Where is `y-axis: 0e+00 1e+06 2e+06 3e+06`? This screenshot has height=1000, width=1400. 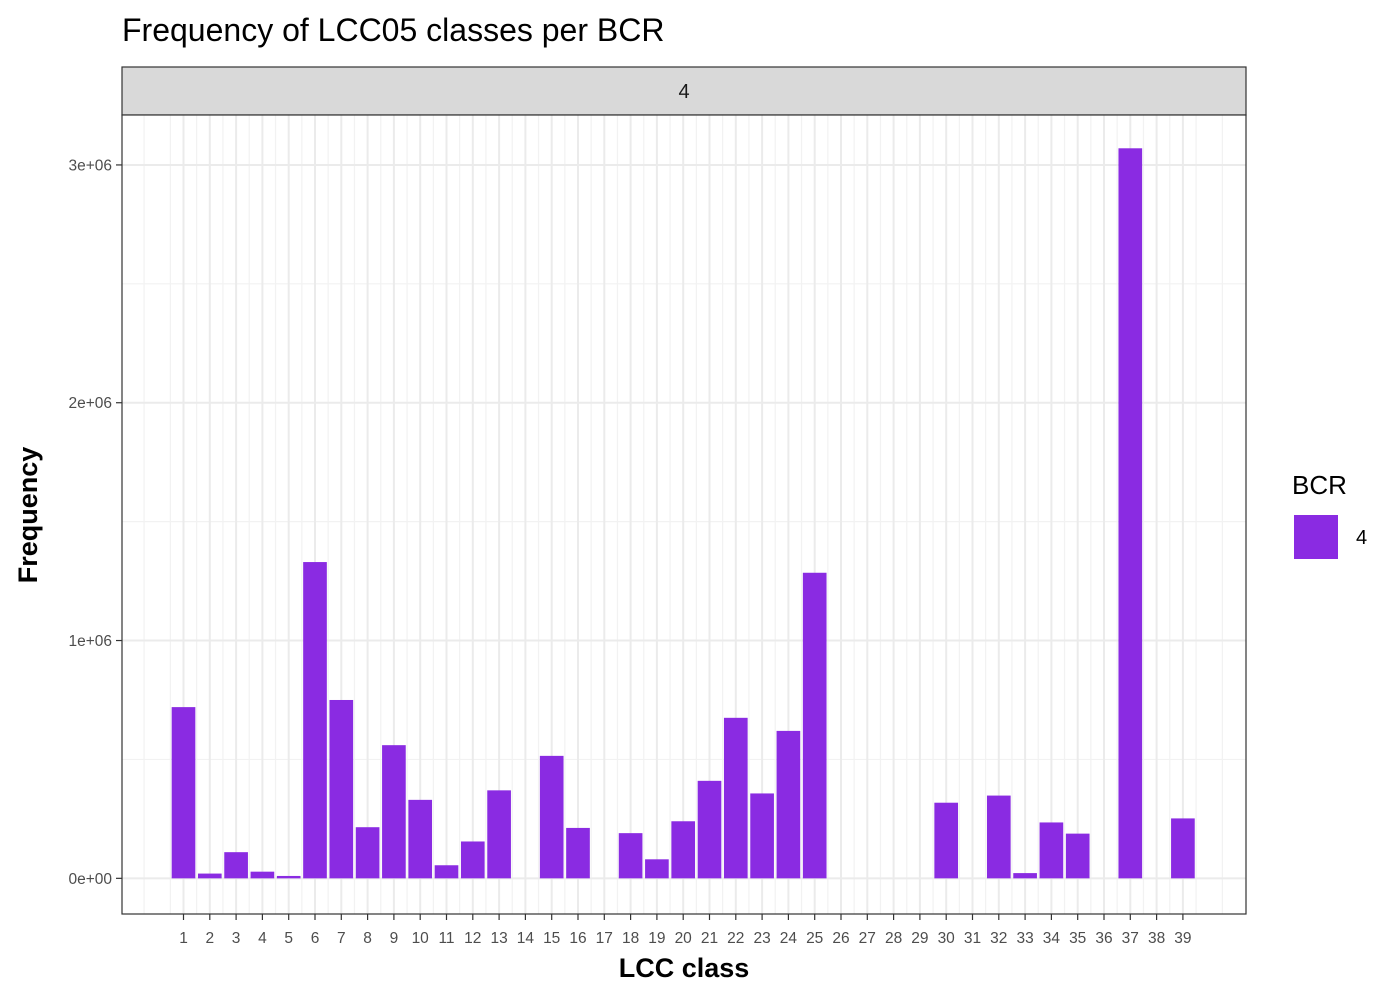
y-axis: 0e+00 1e+06 2e+06 3e+06 is located at coordinates (95, 522).